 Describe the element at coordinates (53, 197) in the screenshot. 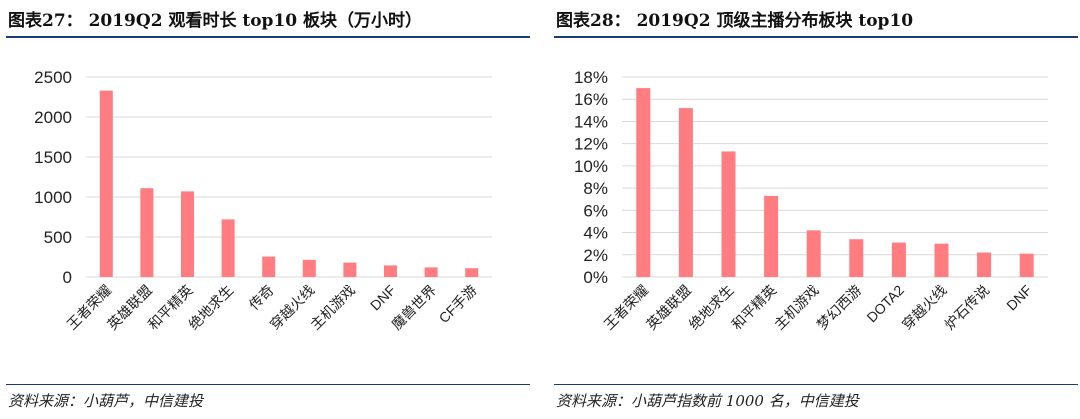

I see `y-tick-label: 1000` at that location.